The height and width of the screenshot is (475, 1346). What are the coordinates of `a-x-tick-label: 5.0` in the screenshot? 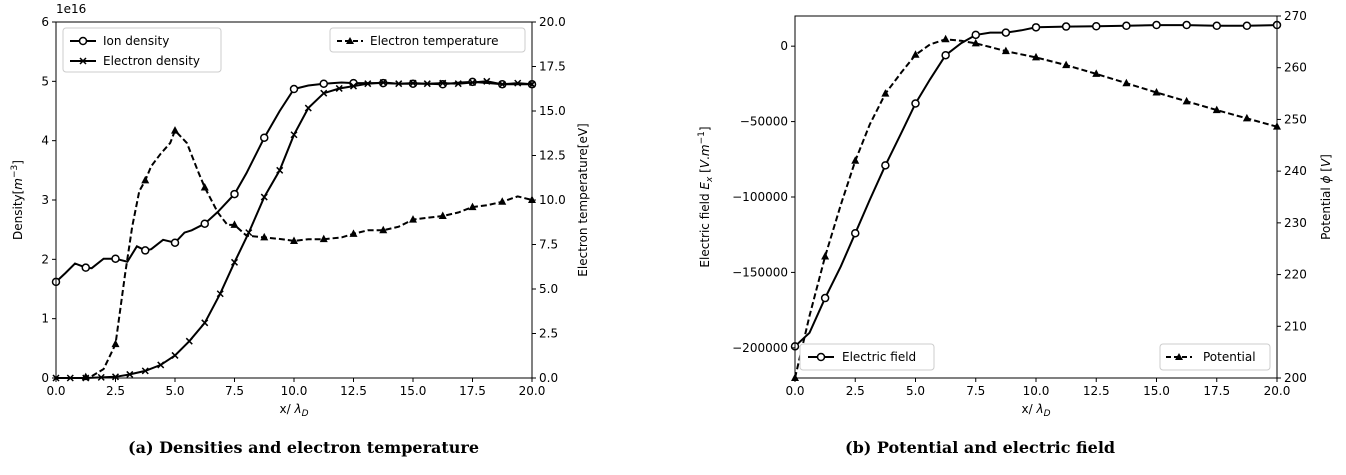 It's located at (174, 391).